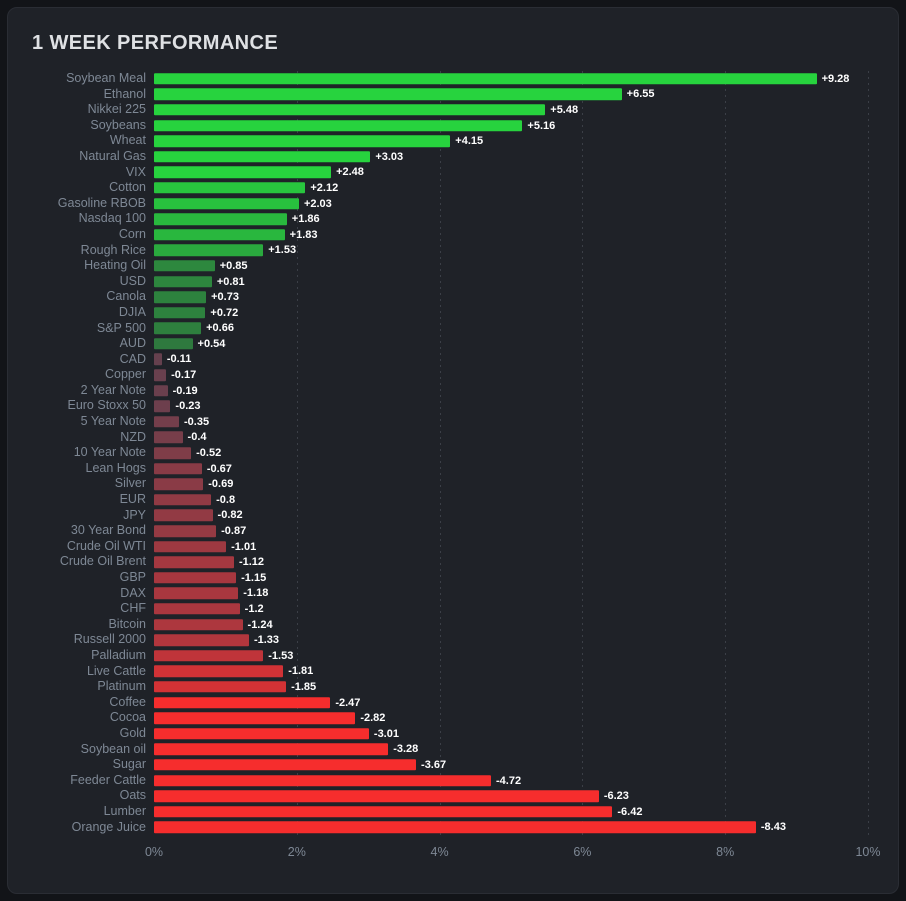 This screenshot has height=901, width=906. What do you see at coordinates (133, 608) in the screenshot?
I see `category-label: CHF` at bounding box center [133, 608].